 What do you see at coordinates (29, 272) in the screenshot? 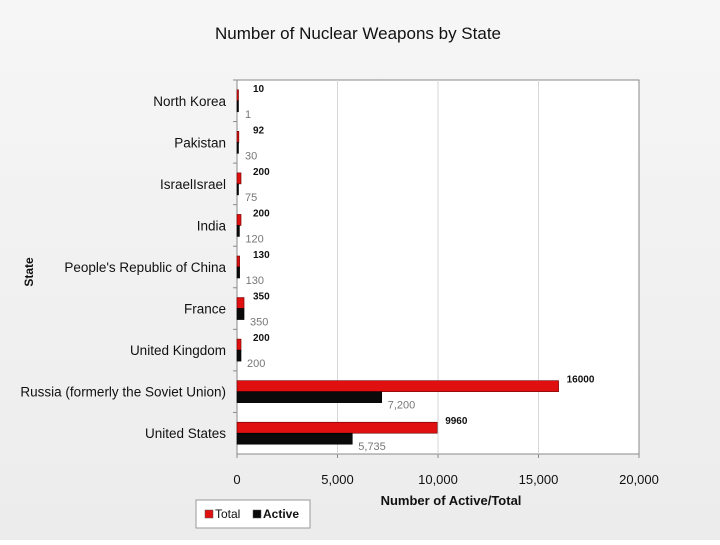
I see `y-axis-label: State` at bounding box center [29, 272].